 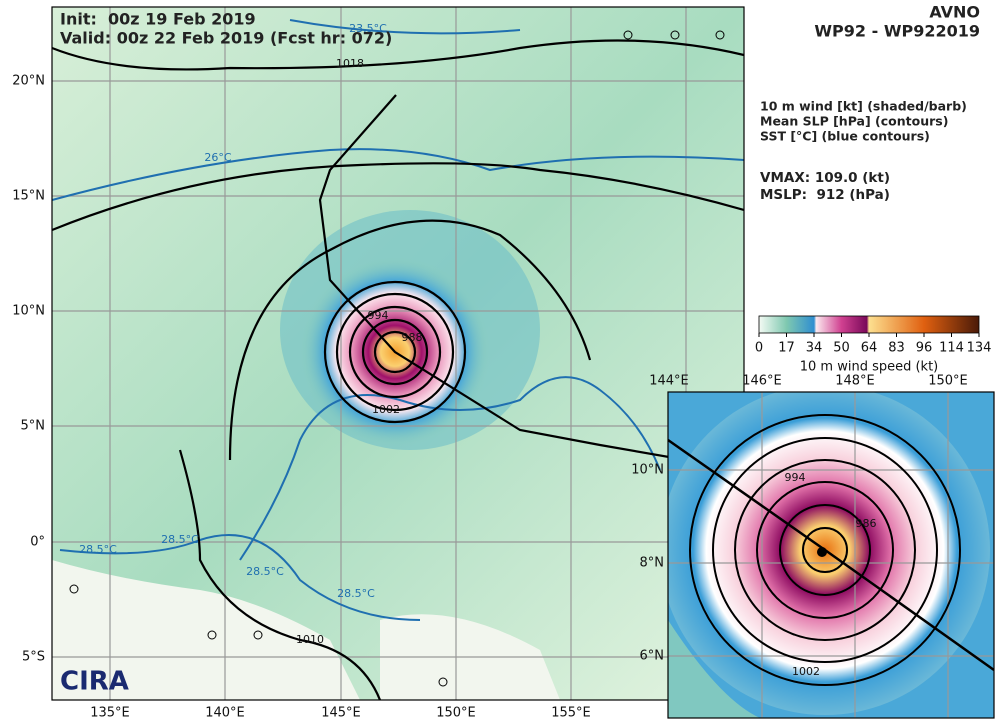 I want to click on legend-line: SST [°C] (blue contours), so click(x=845, y=136).